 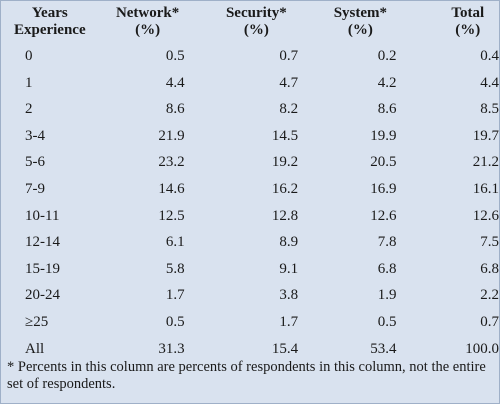 What do you see at coordinates (175, 268) in the screenshot?
I see `network-cell: 5.8` at bounding box center [175, 268].